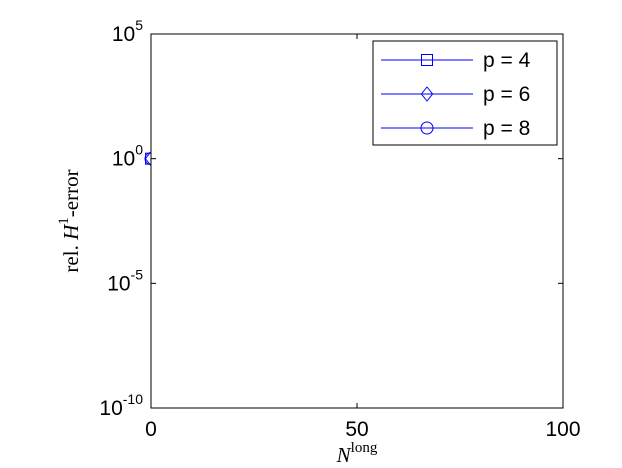 The height and width of the screenshot is (468, 622). Describe the element at coordinates (127, 31) in the screenshot. I see `y-tick-label: 10⁵` at that location.